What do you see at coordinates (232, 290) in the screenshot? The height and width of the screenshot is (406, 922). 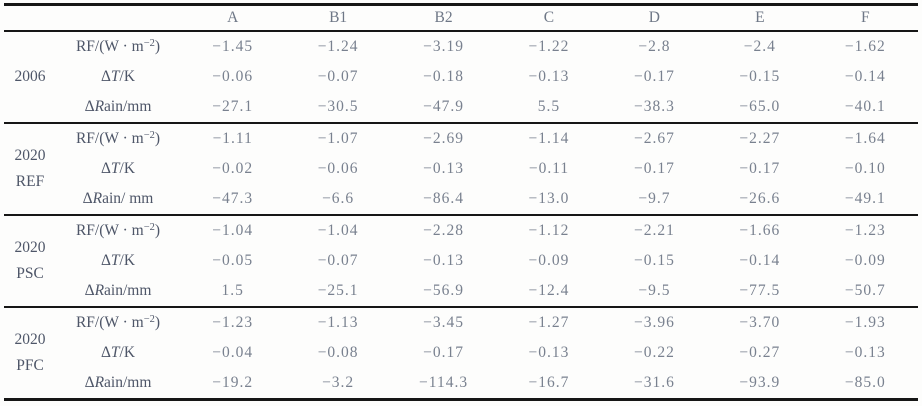 I see `value-cell: 1.5` at bounding box center [232, 290].